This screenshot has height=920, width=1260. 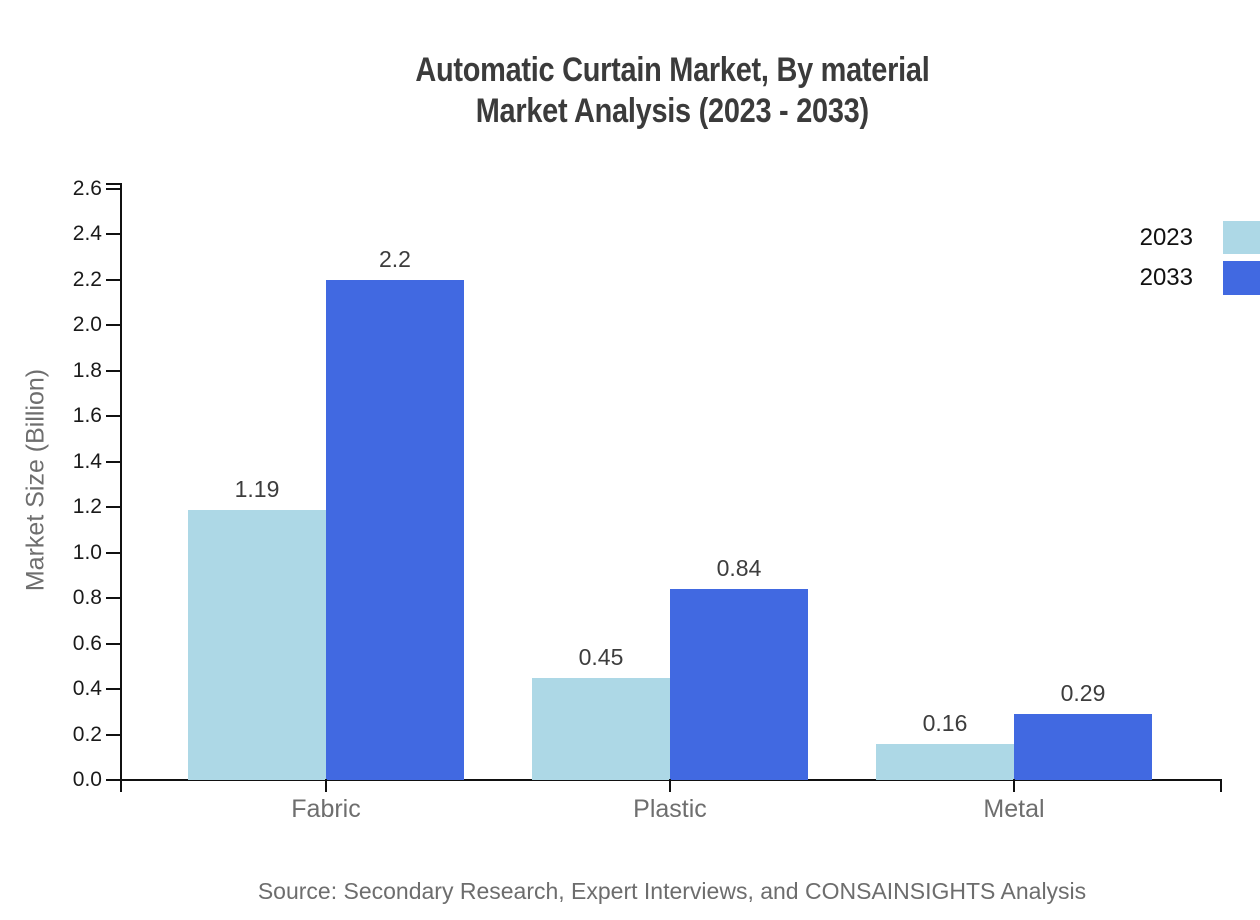 I want to click on bar-value-label: 2.2, so click(x=395, y=259).